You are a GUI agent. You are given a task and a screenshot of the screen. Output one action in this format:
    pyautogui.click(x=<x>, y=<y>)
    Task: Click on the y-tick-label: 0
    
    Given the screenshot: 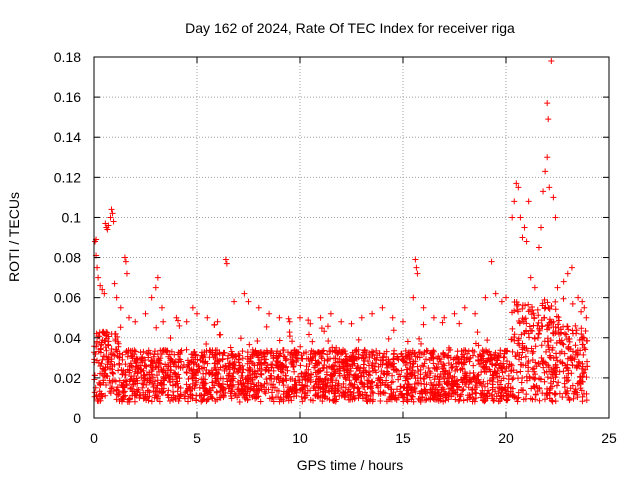 What is the action you would take?
    pyautogui.click(x=77, y=418)
    